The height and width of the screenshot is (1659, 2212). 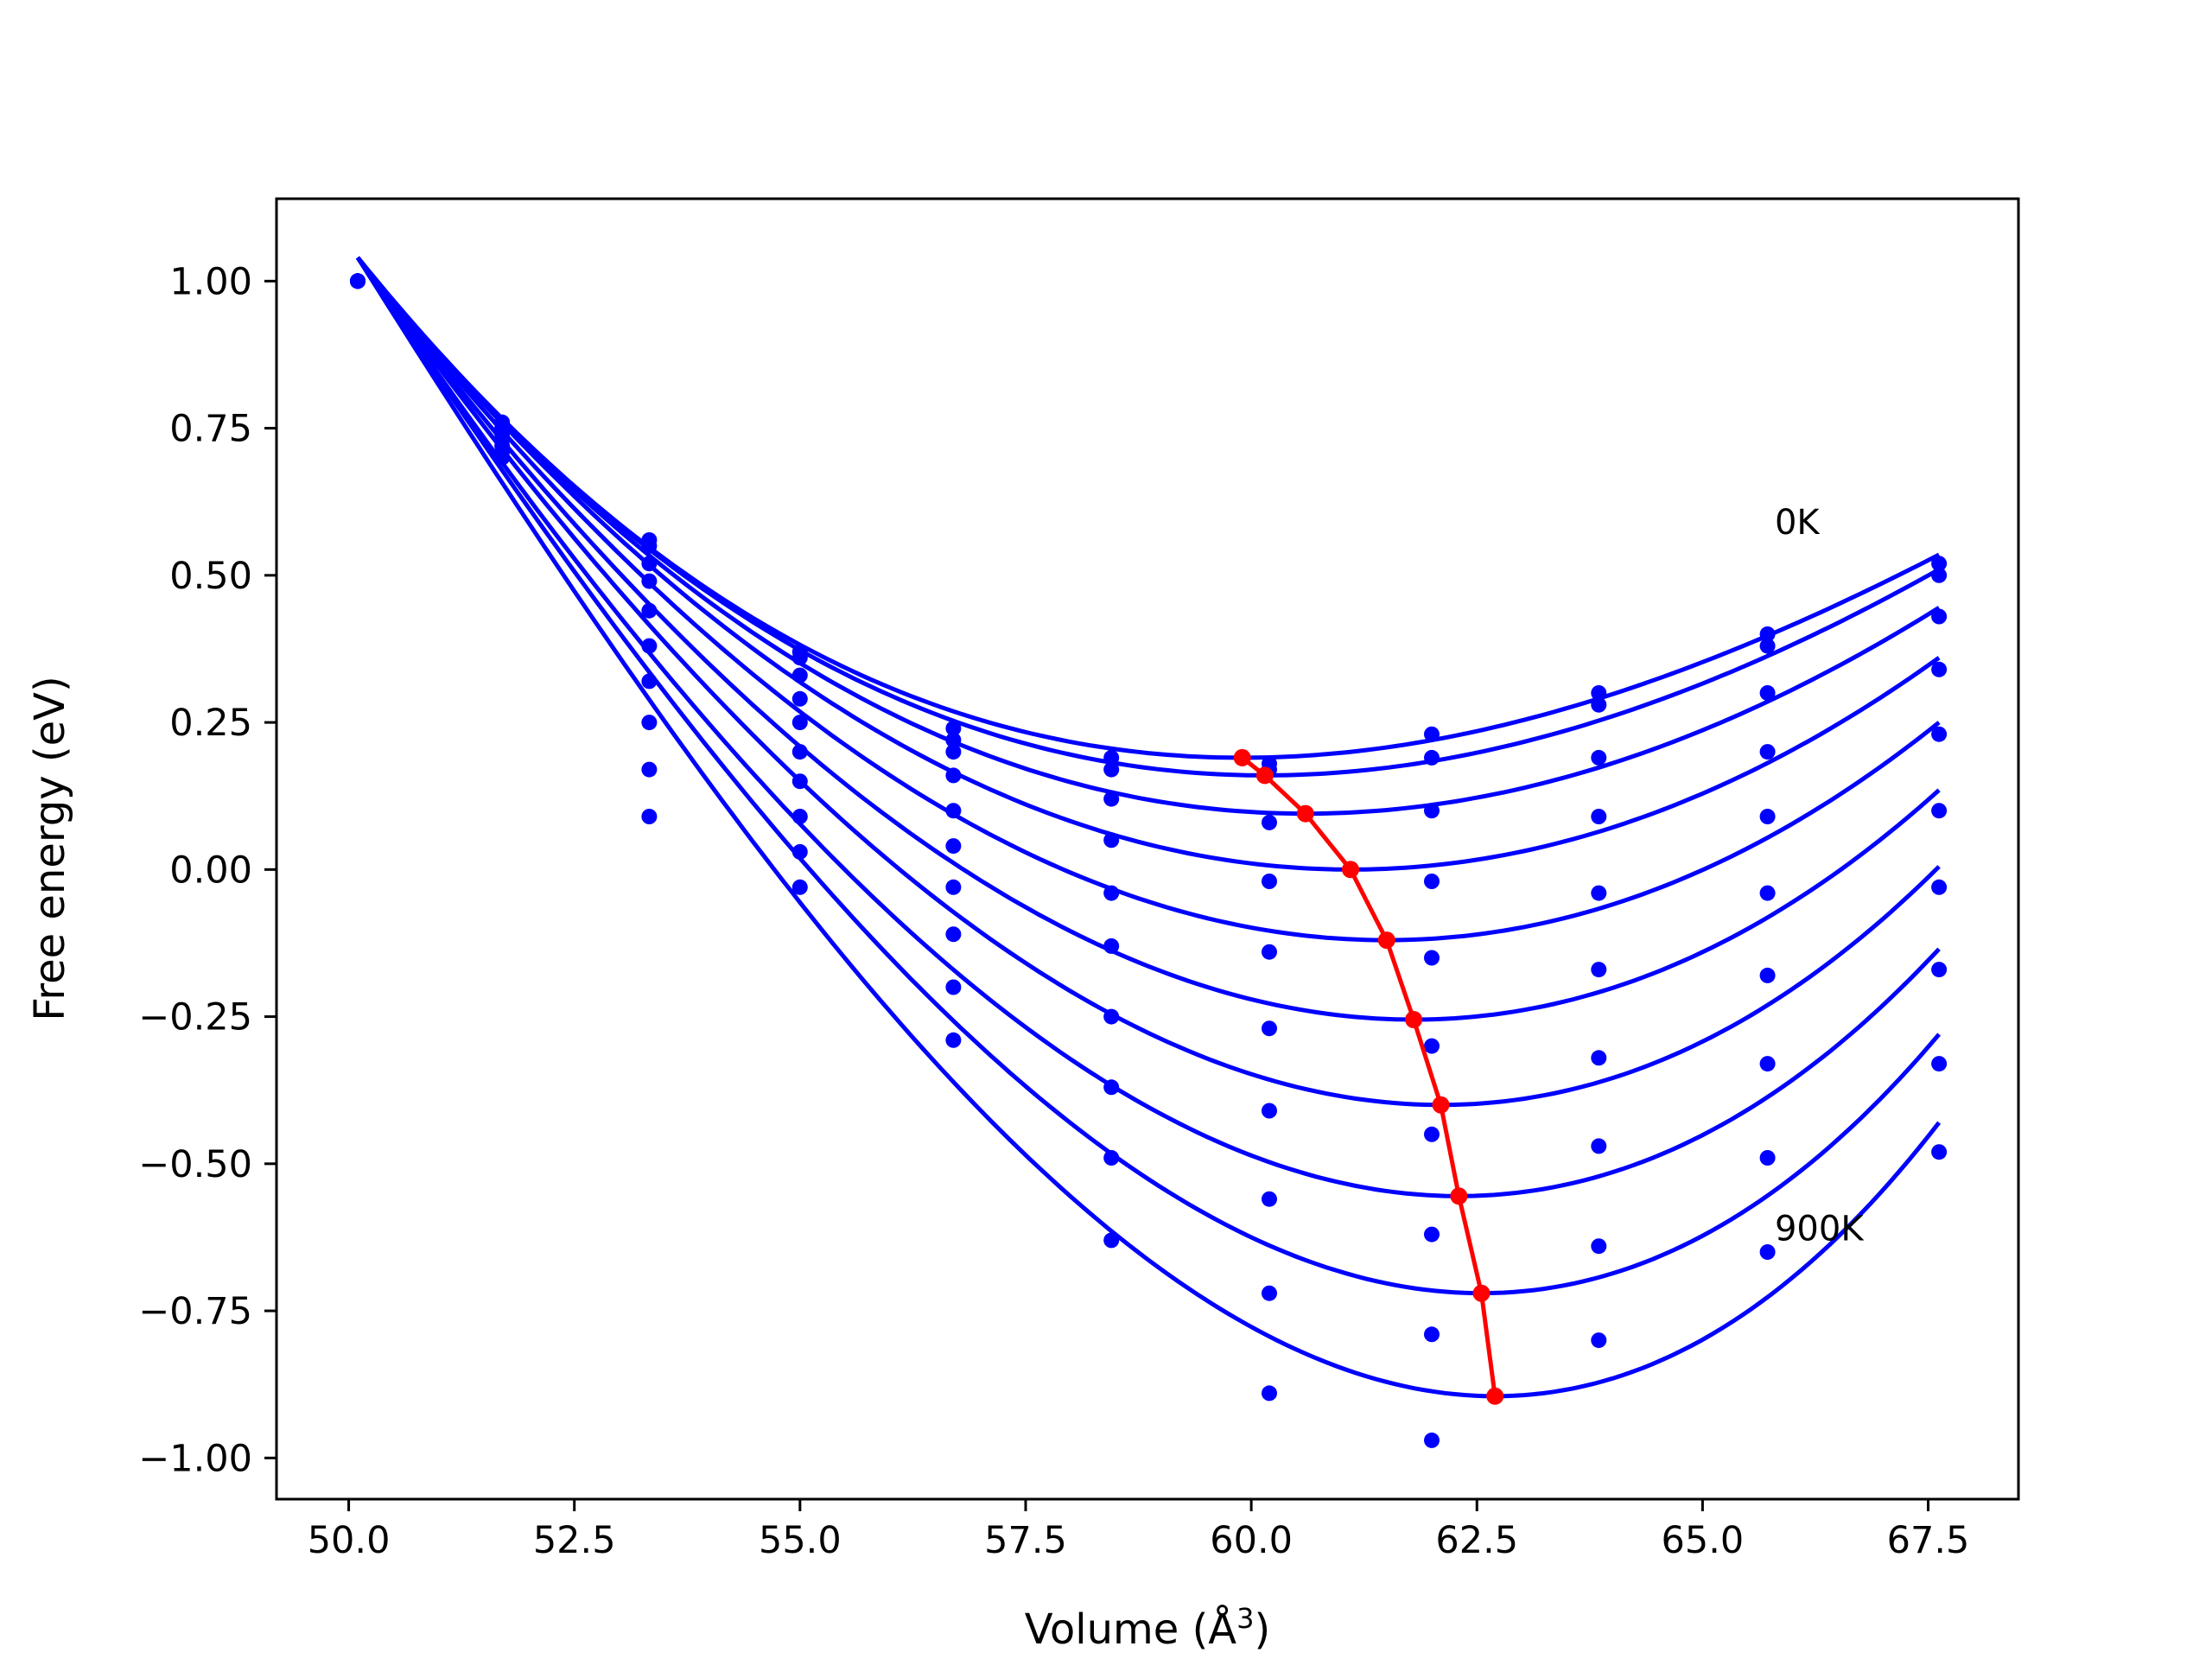 What do you see at coordinates (800, 1540) in the screenshot?
I see `x-tick-label: 55.0` at bounding box center [800, 1540].